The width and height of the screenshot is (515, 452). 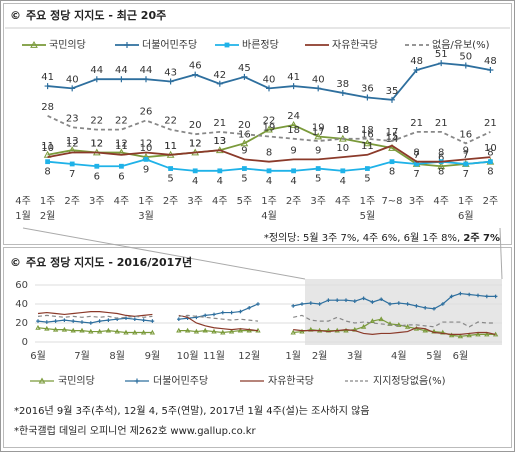 What do you see at coordinates (417, 201) in the screenshot?
I see `x-tick-label: 3주` at bounding box center [417, 201].